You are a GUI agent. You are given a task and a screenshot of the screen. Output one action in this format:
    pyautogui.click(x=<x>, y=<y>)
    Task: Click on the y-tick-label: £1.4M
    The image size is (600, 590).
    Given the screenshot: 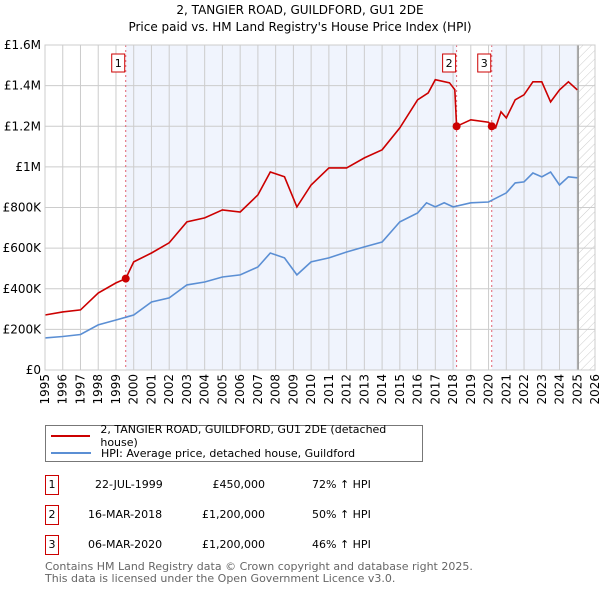 What is the action you would take?
    pyautogui.click(x=22, y=86)
    